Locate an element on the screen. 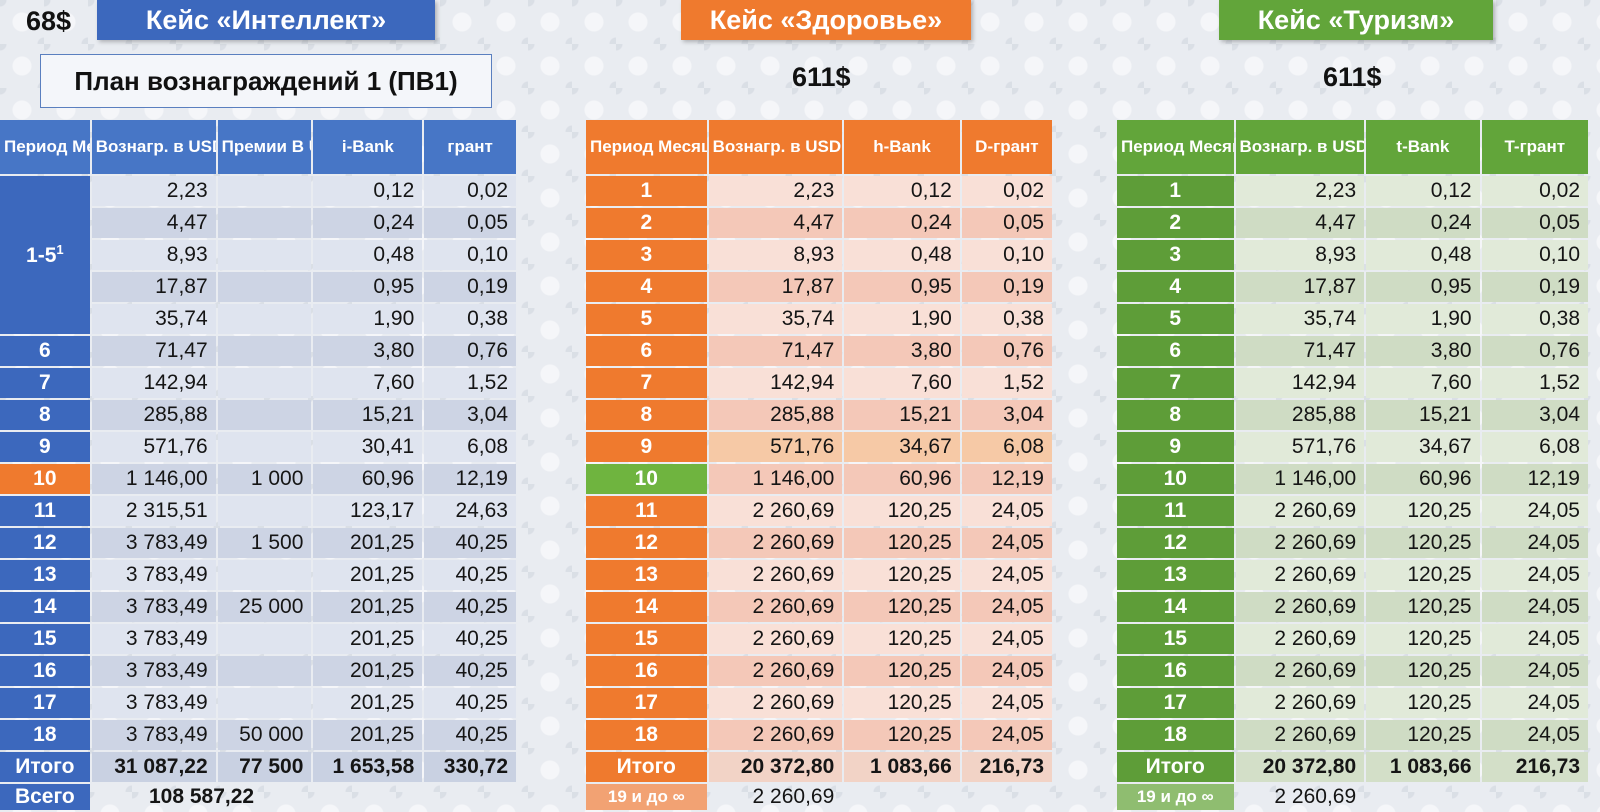 The width and height of the screenshot is (1600, 812). header-grant: T-грант is located at coordinates (1534, 147).